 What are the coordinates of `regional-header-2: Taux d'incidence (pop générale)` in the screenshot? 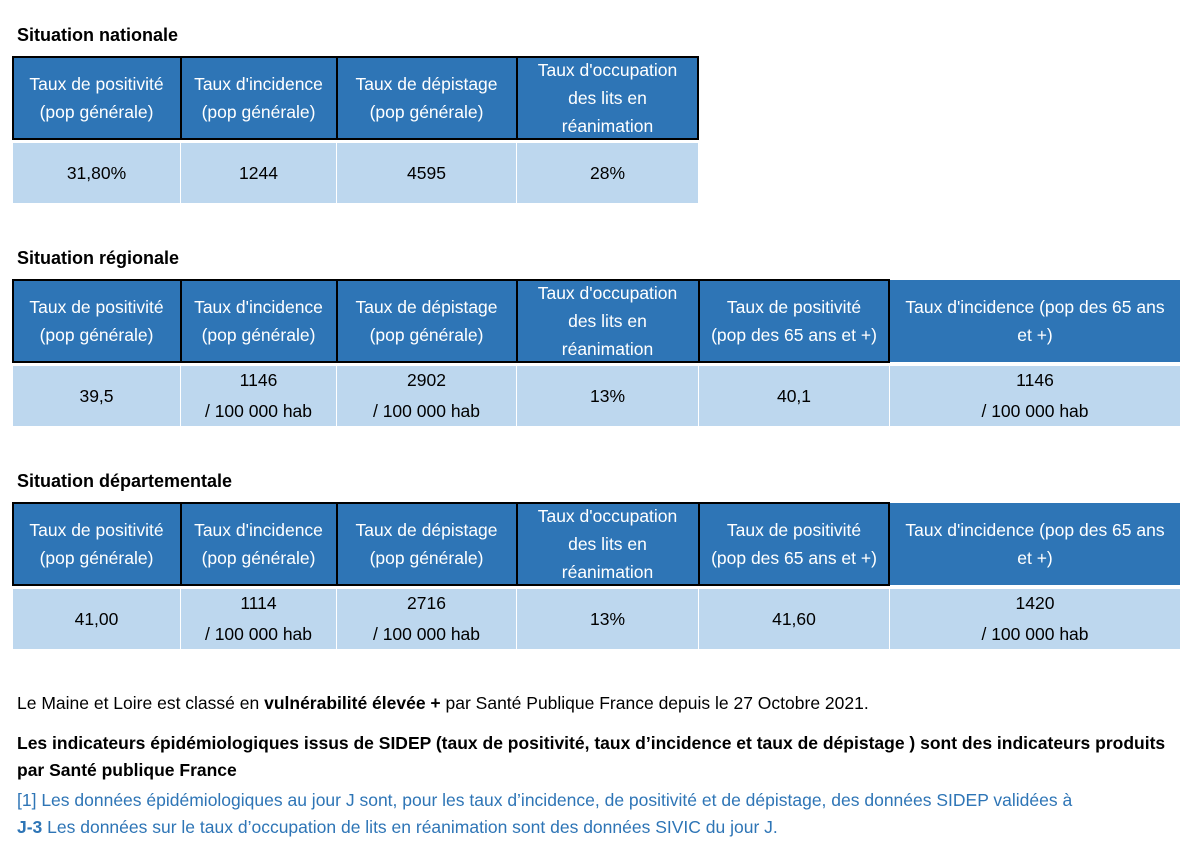 It's located at (258, 321).